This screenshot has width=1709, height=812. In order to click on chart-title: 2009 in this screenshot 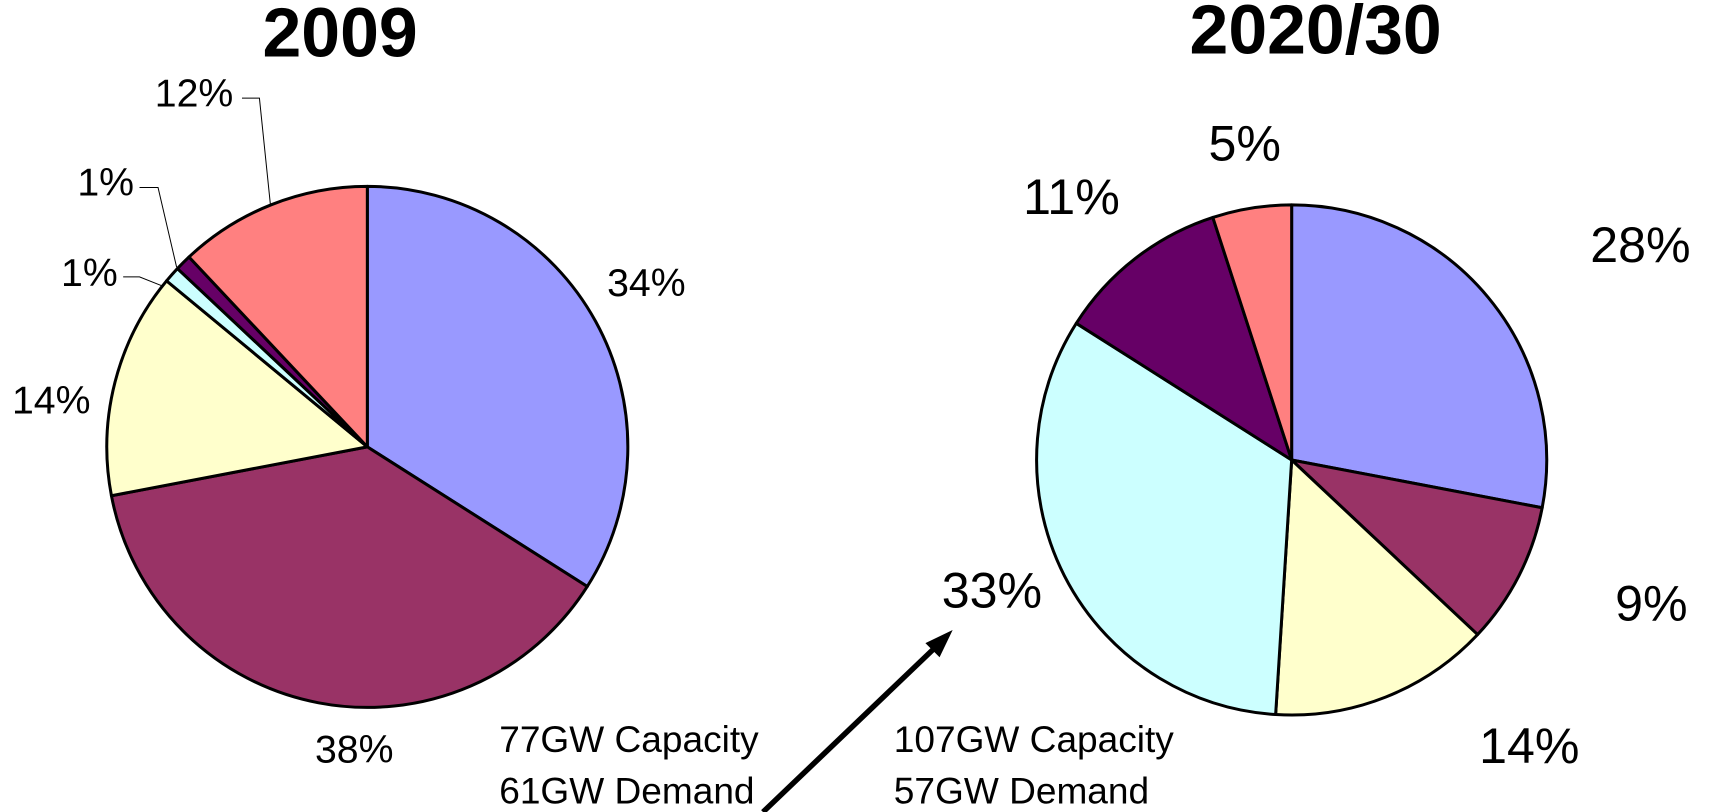, I will do `click(339, 36)`.